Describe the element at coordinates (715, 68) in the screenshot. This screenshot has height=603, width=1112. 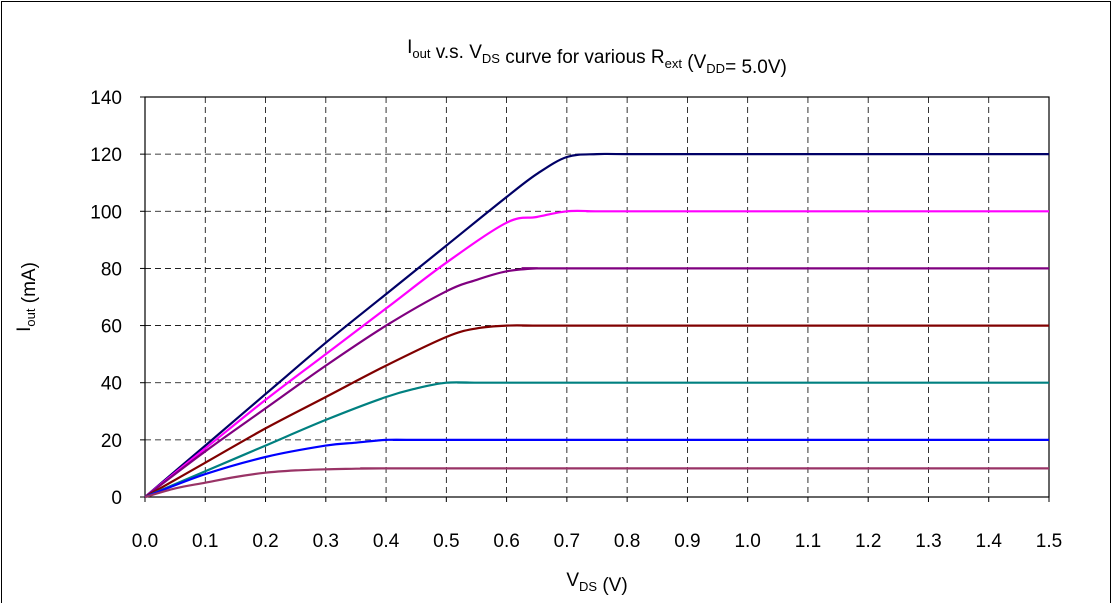
I see `text-subscript: DD` at that location.